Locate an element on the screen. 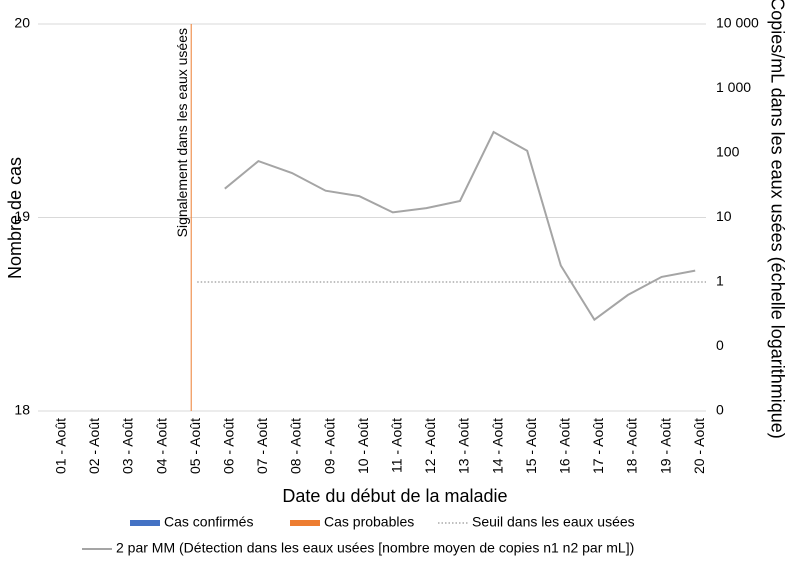 The image size is (792, 569). y-tick-label: 20 is located at coordinates (22, 23).